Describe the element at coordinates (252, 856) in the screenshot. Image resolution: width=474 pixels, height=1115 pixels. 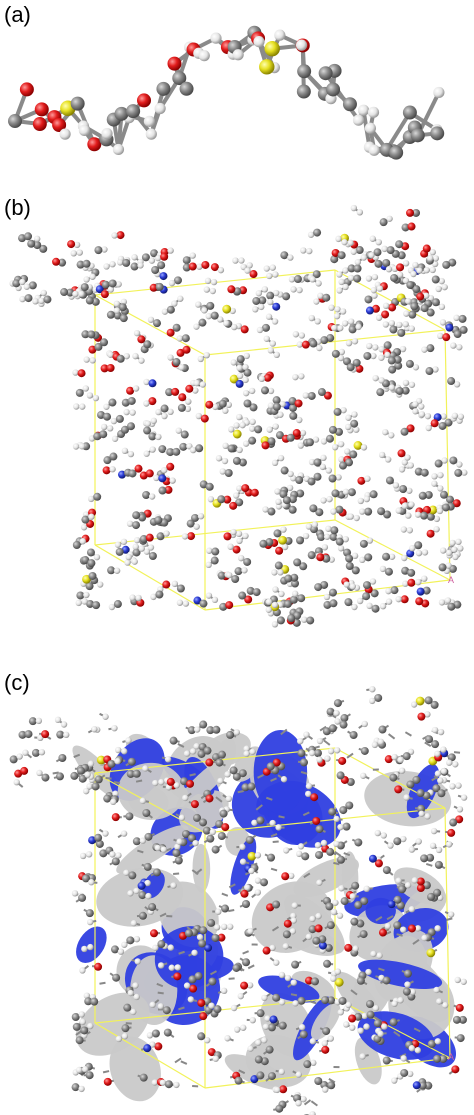
I see `sulfur-atom` at that location.